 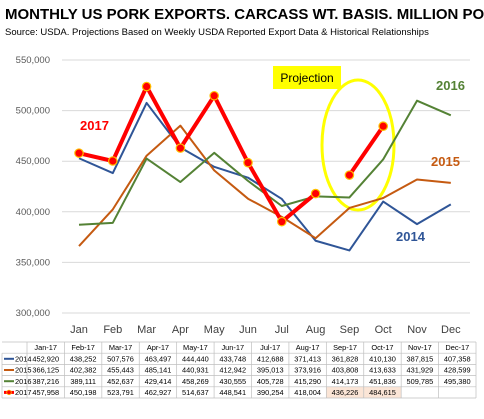 I want to click on series-label-2015: 2015, so click(x=445, y=161).